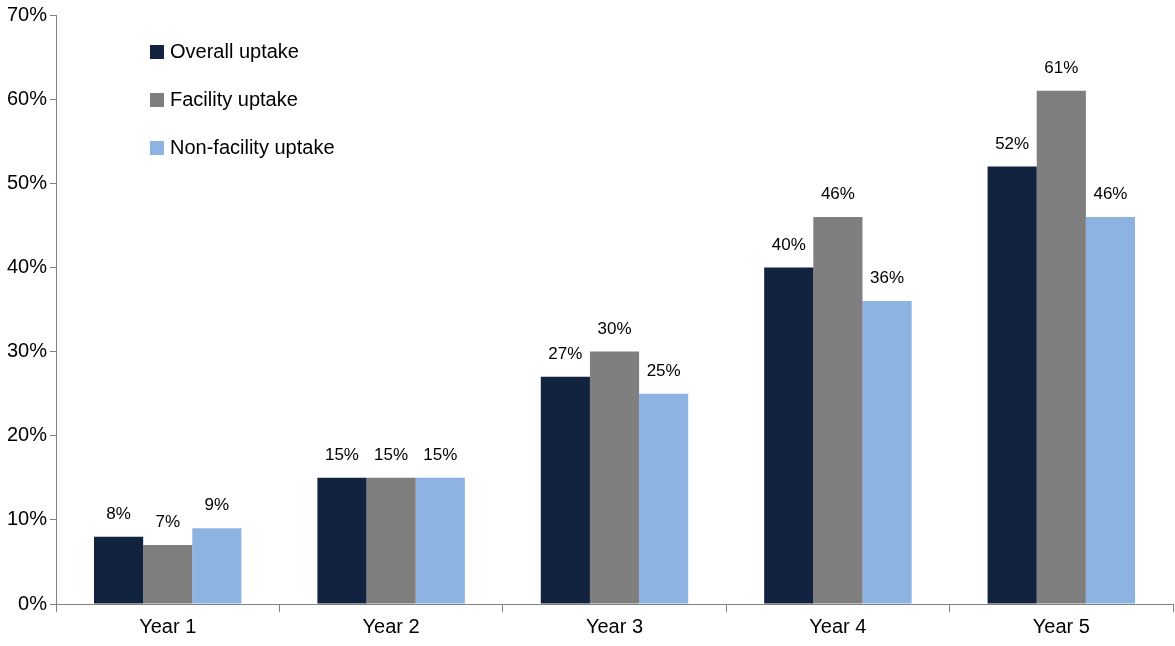  I want to click on y-tick-label: 60%, so click(27, 97).